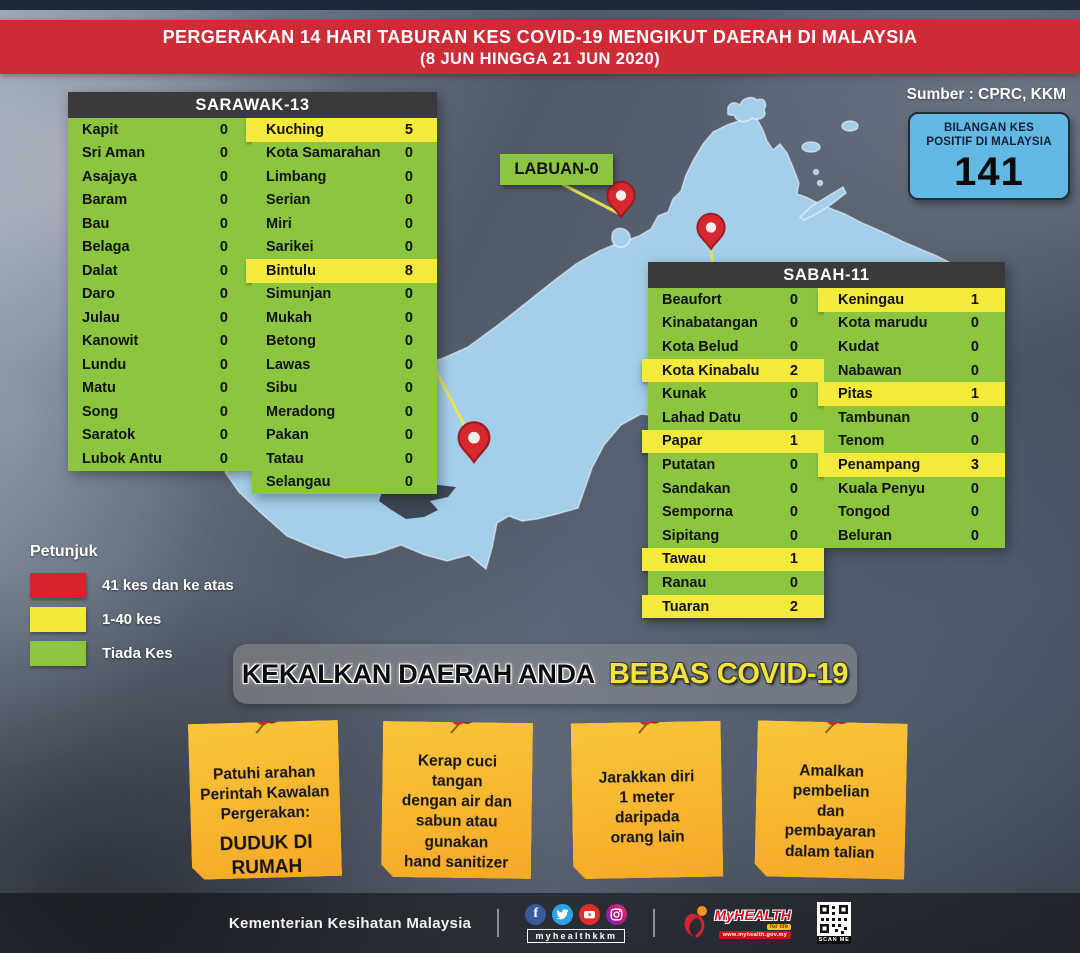 Image resolution: width=1080 pixels, height=953 pixels. I want to click on district-row: Belaga 0, so click(160, 247).